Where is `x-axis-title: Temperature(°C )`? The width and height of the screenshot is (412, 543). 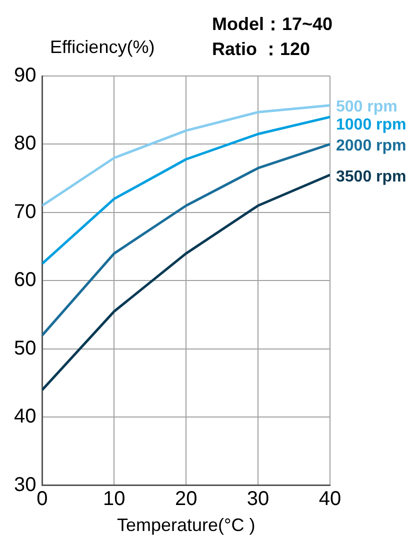 x-axis-title: Temperature(°C ) is located at coordinates (186, 525).